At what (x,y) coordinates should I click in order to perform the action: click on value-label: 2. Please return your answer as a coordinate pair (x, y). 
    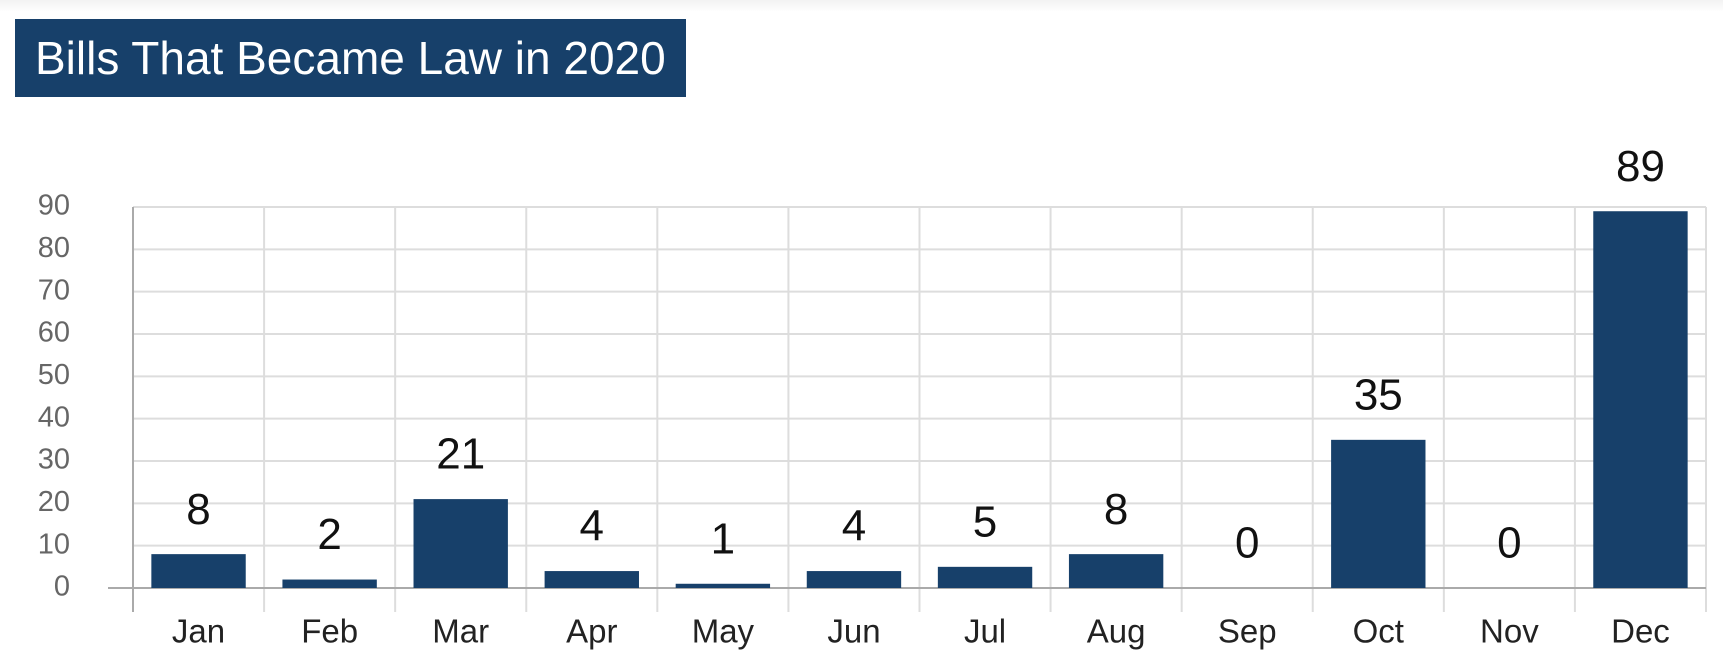
    Looking at the image, I should click on (329, 534).